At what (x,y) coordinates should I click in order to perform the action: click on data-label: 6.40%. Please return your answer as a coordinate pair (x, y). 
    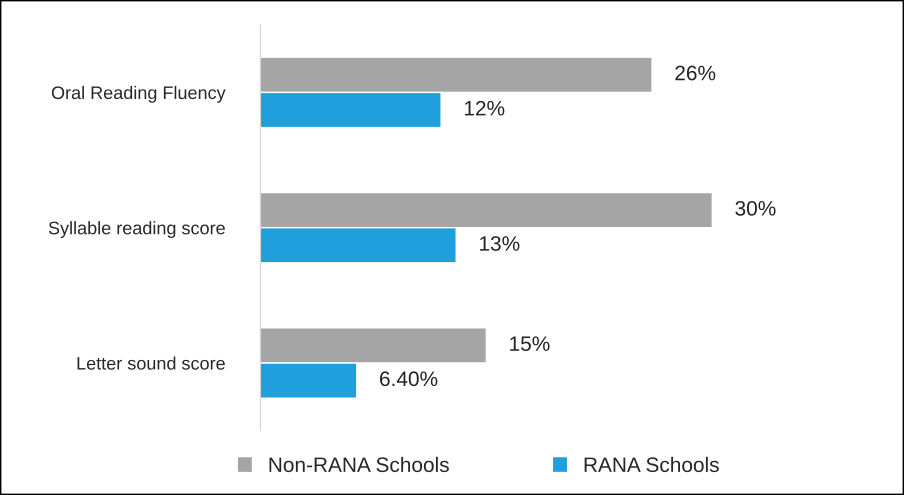
    Looking at the image, I should click on (409, 378).